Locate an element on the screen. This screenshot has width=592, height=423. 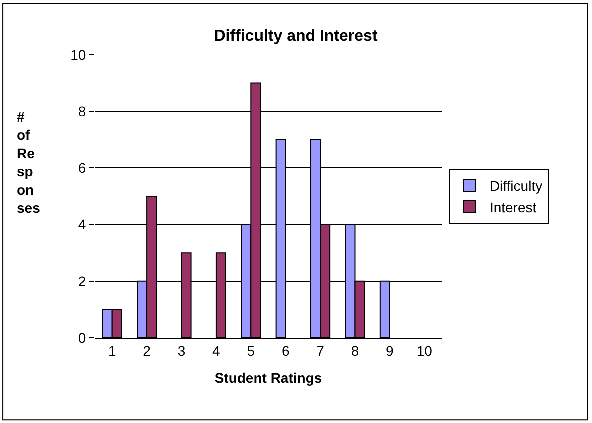
chart-title: Difficulty and Interest is located at coordinates (296, 36).